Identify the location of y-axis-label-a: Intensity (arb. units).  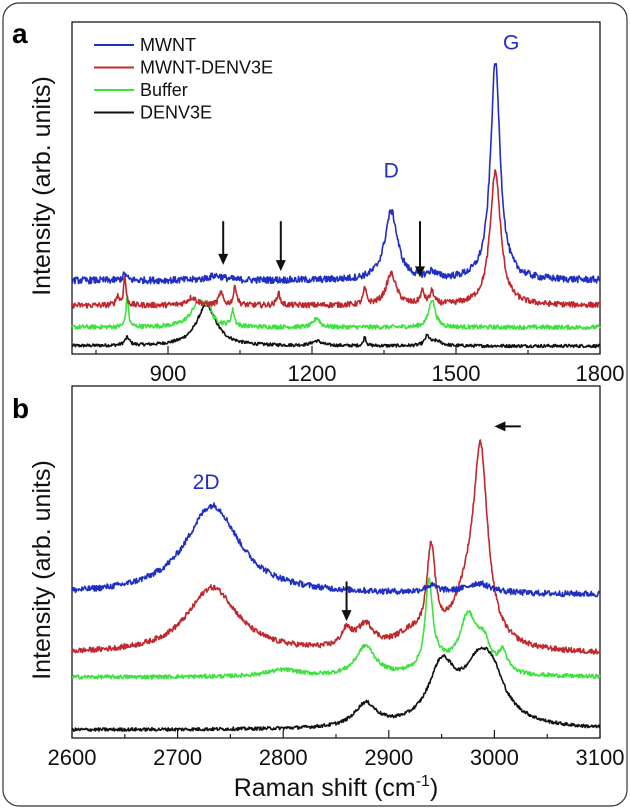
(42, 186).